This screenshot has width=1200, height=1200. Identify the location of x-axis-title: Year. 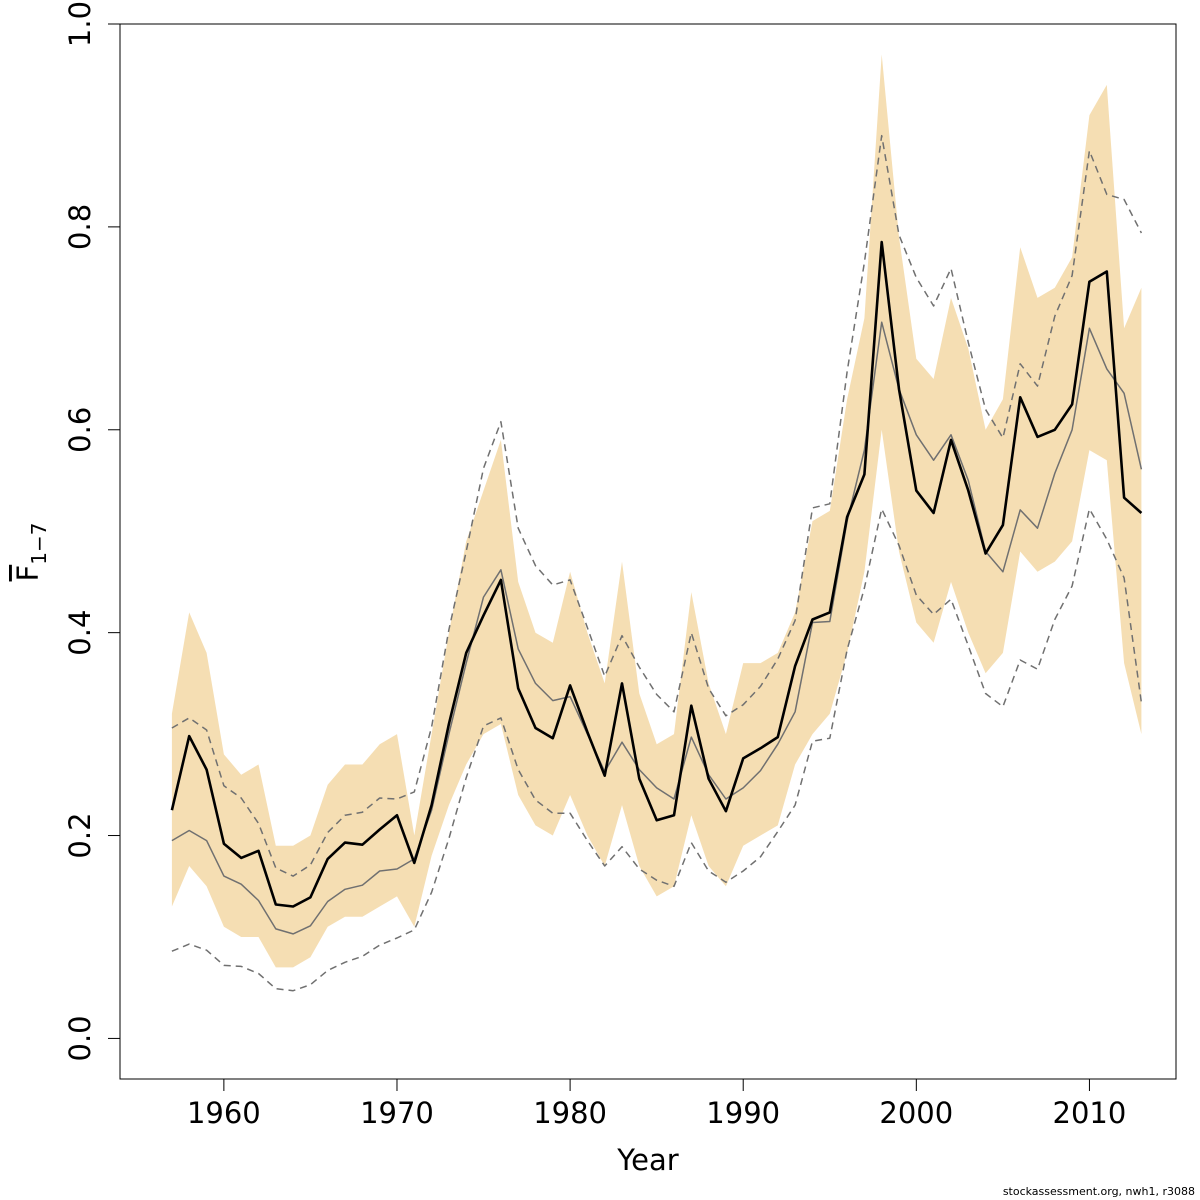
(647, 1160).